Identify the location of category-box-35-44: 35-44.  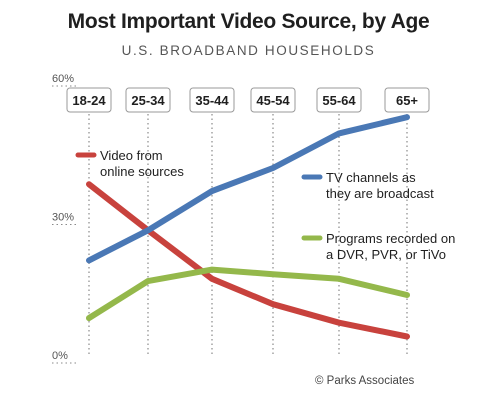
(212, 100).